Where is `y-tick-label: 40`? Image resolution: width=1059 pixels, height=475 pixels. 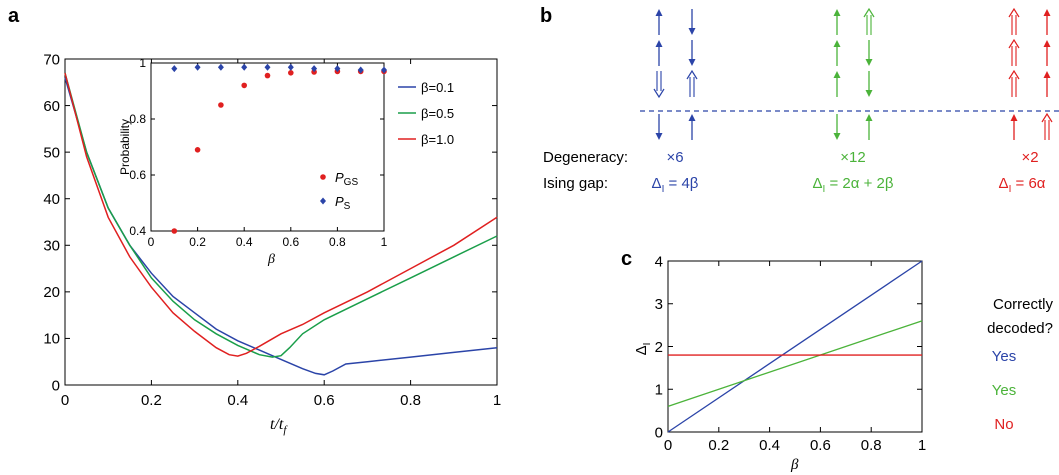
y-tick-label: 40 is located at coordinates (51, 199).